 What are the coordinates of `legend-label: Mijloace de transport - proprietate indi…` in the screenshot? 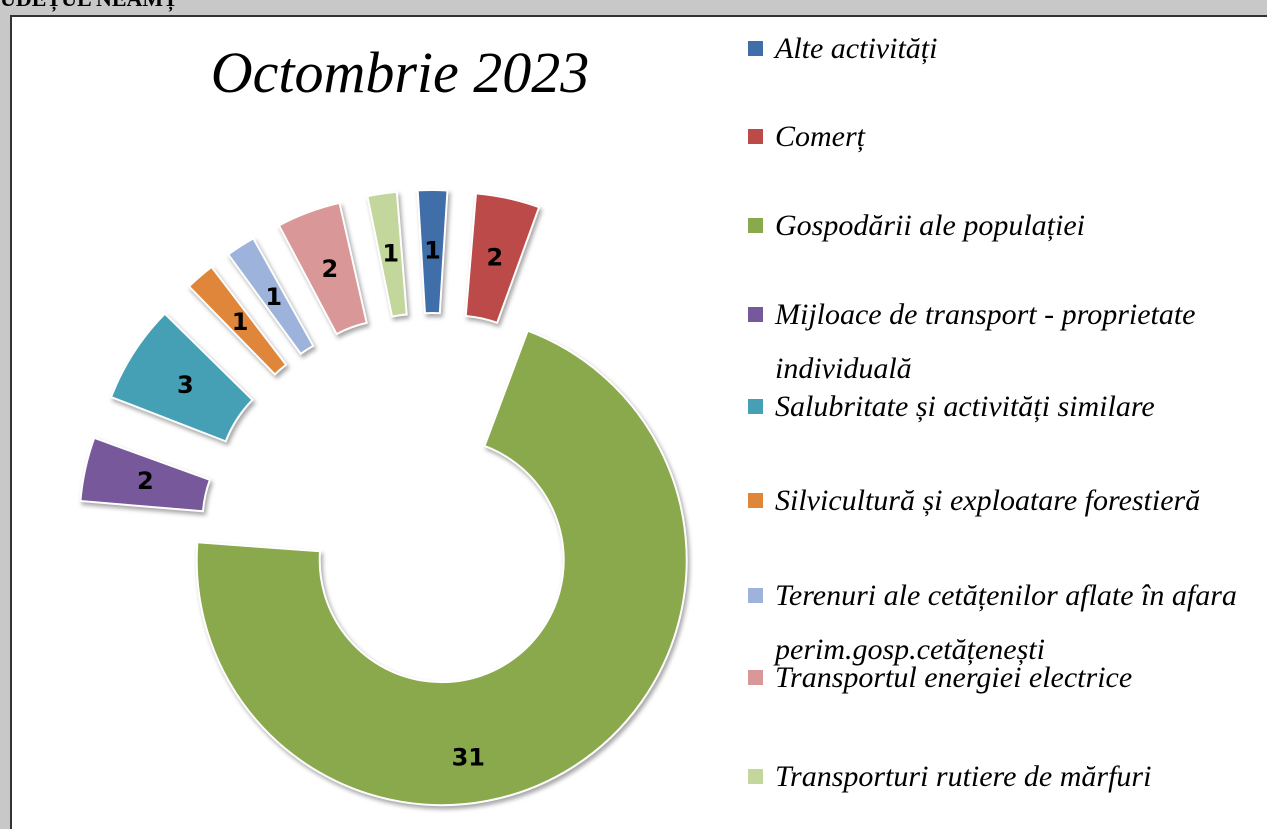 It's located at (985, 341).